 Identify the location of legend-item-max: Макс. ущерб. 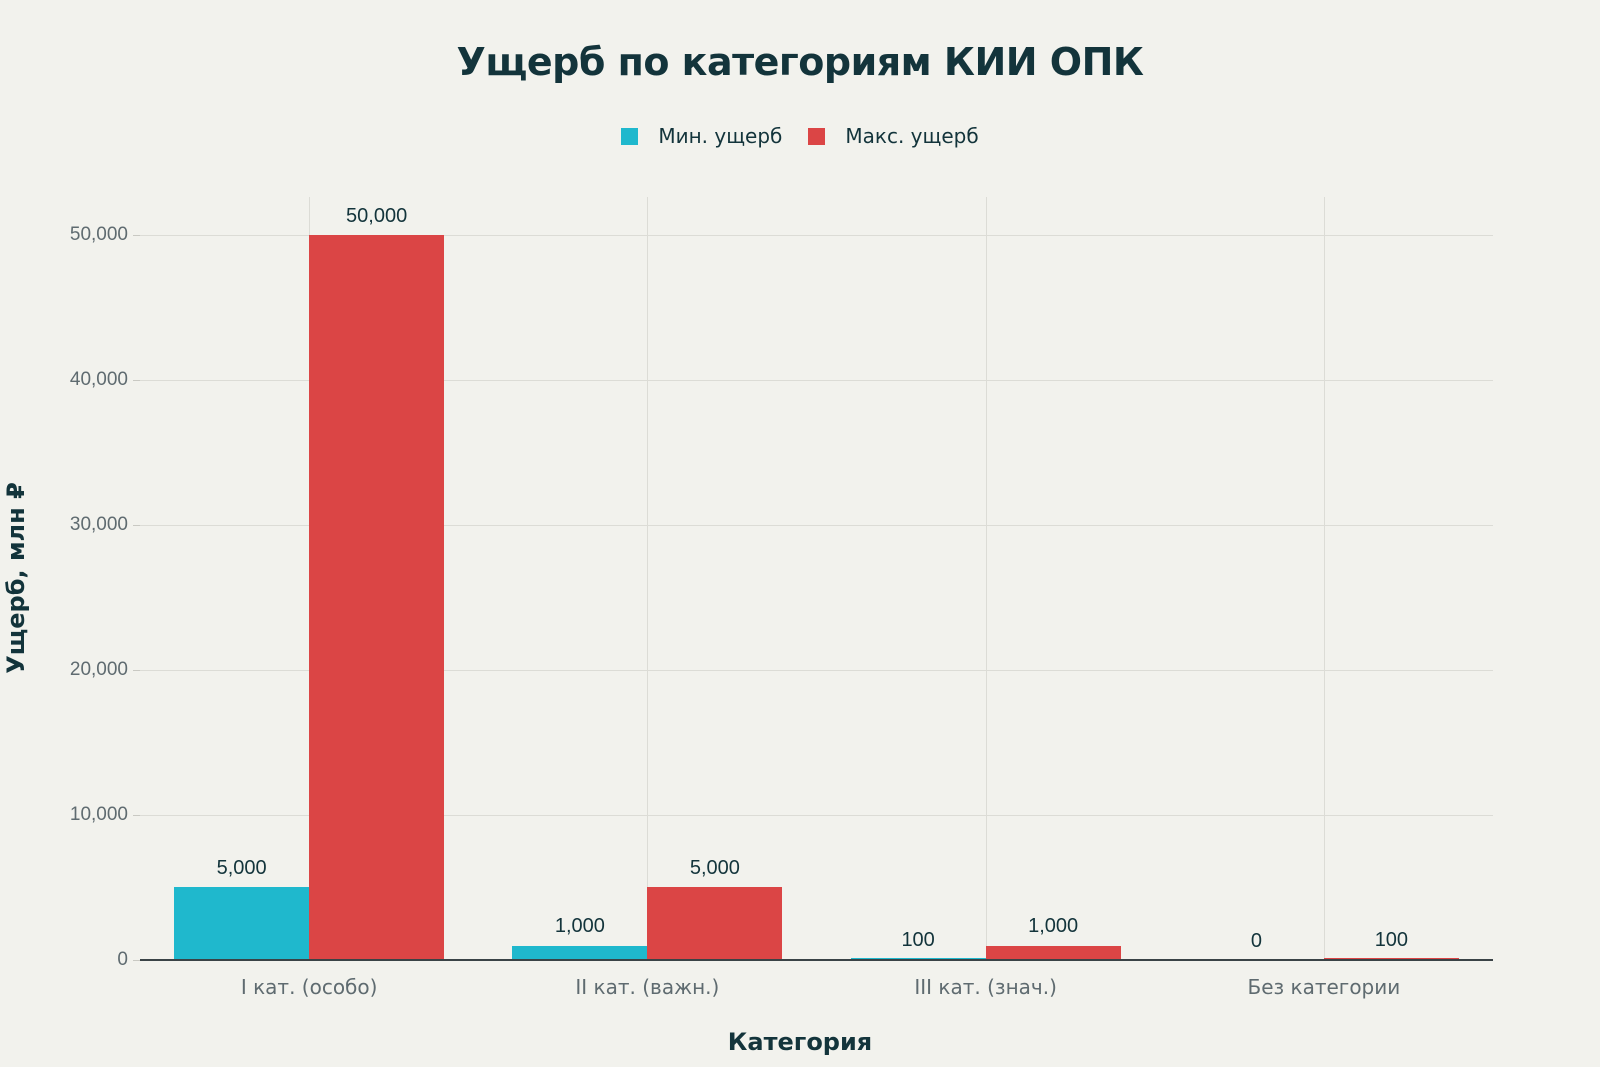
(893, 136).